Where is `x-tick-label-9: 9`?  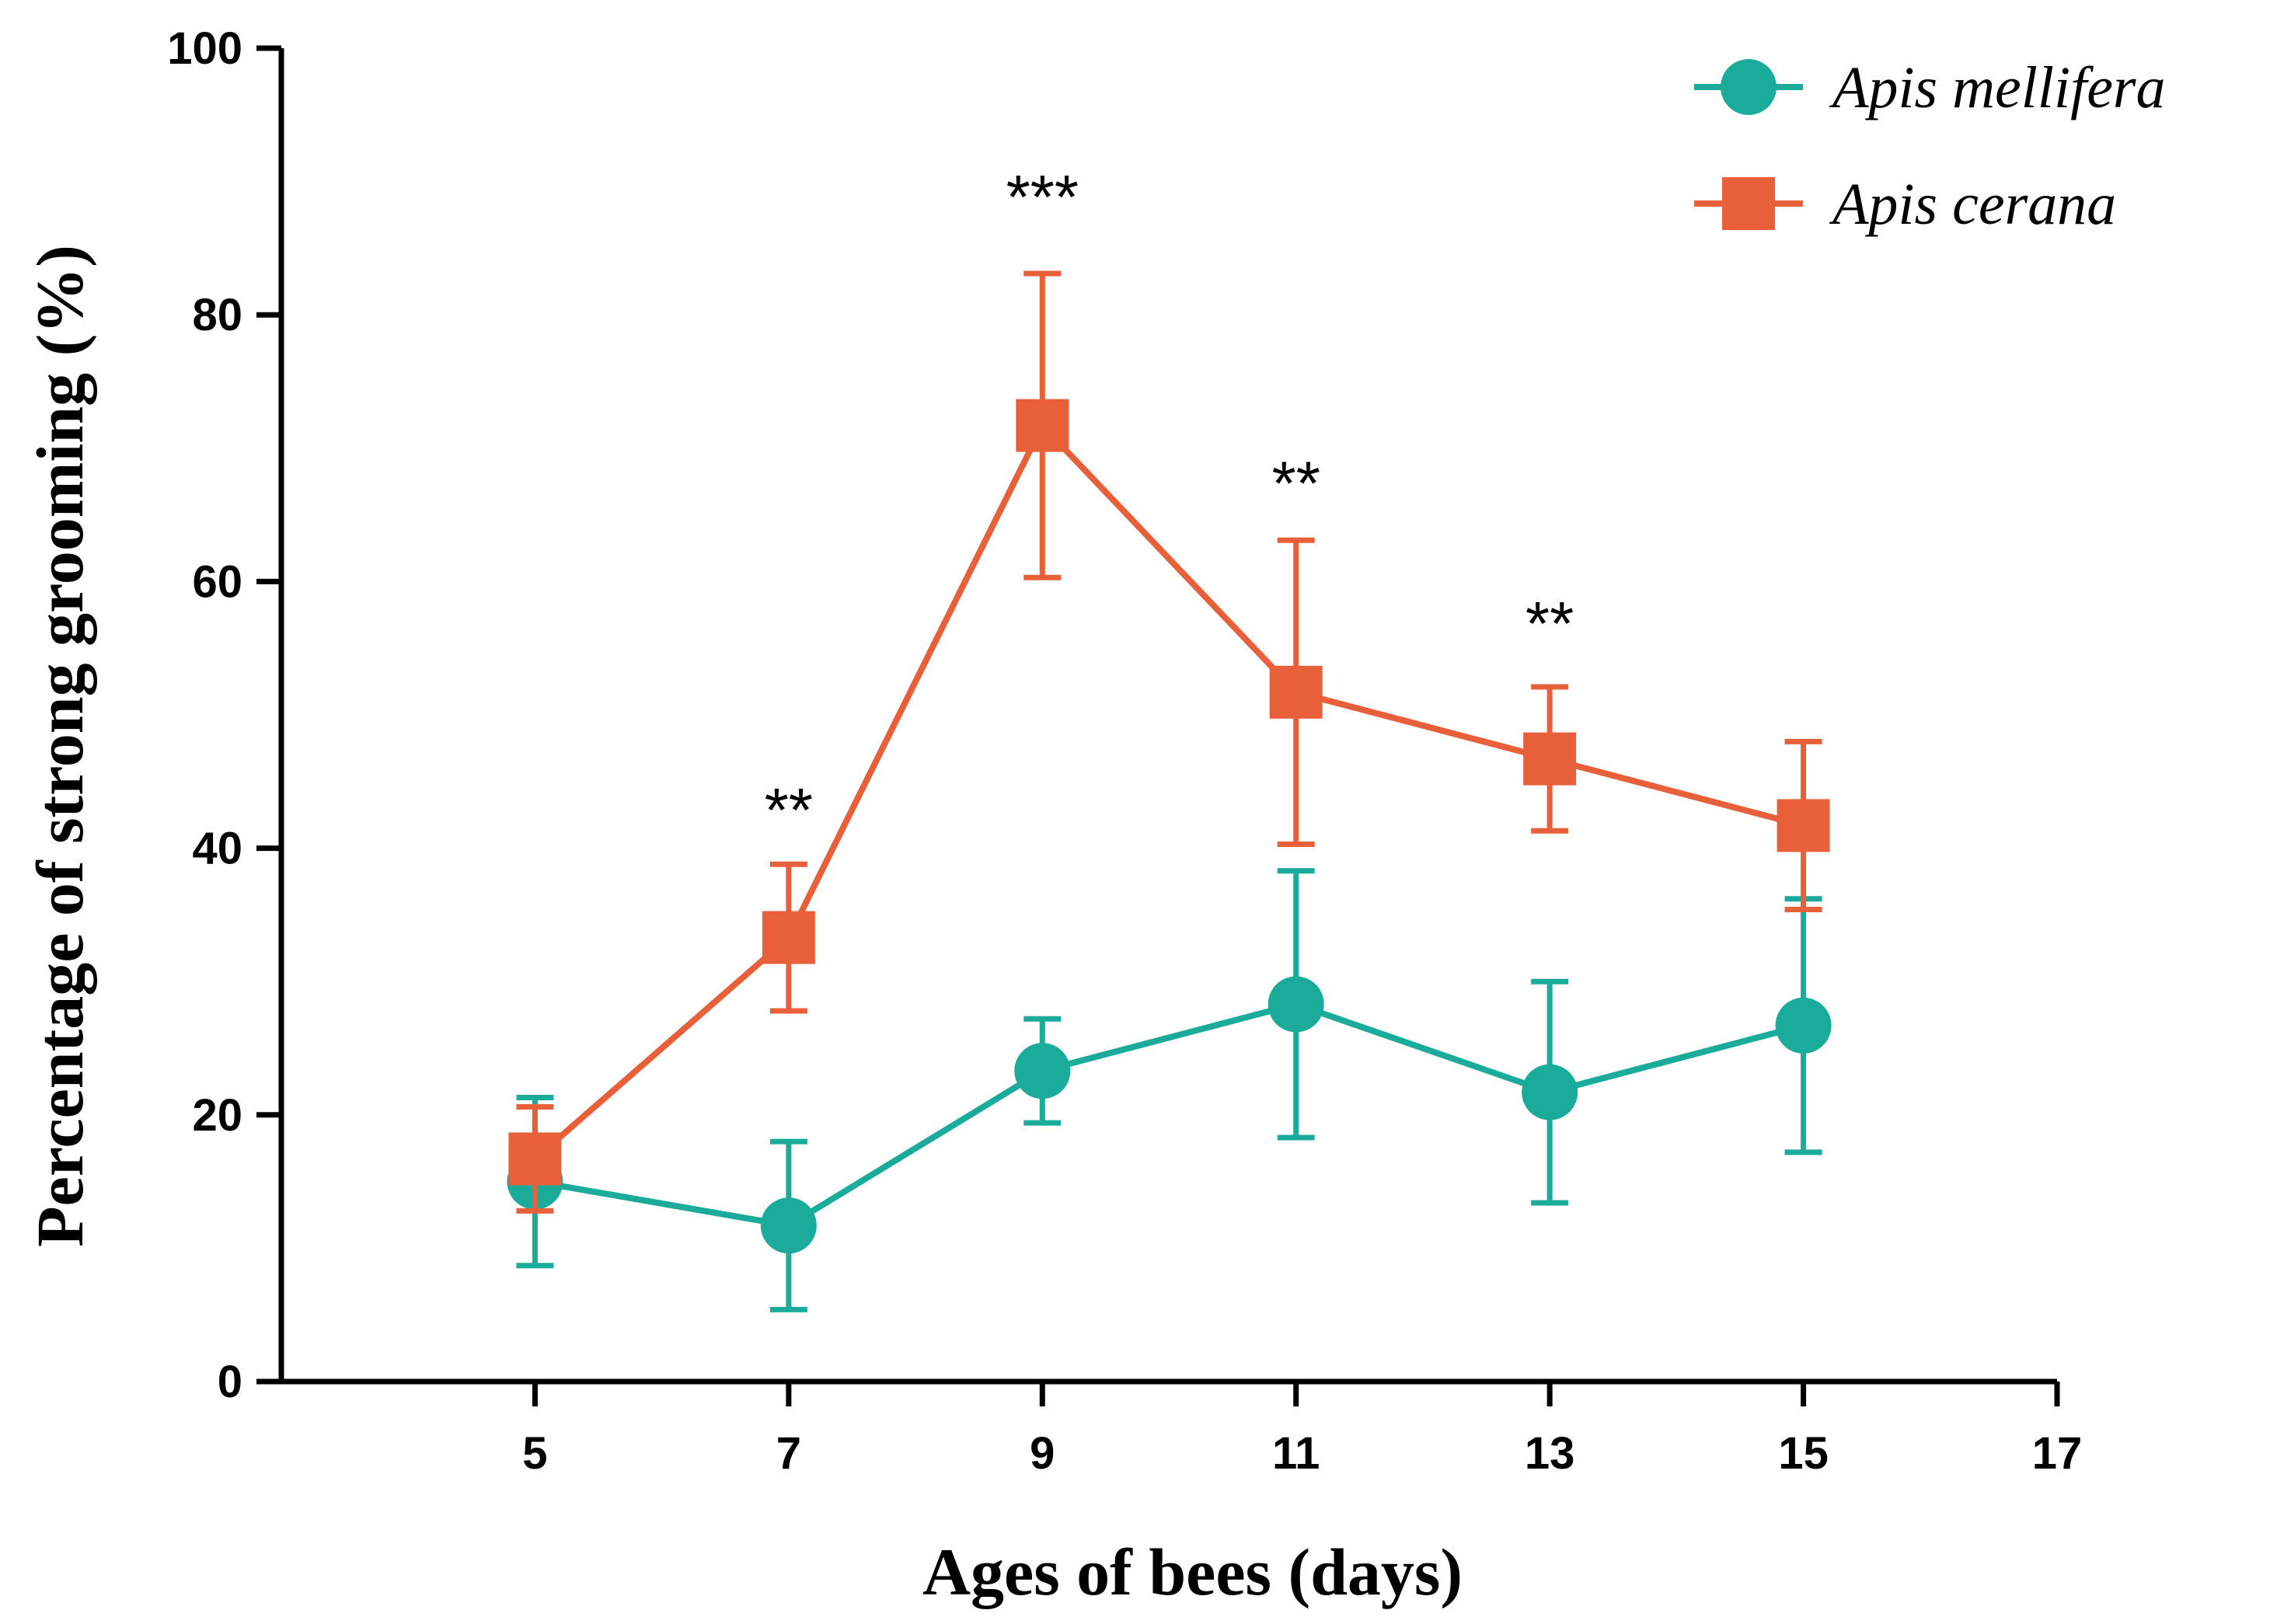
x-tick-label-9: 9 is located at coordinates (1042, 1453).